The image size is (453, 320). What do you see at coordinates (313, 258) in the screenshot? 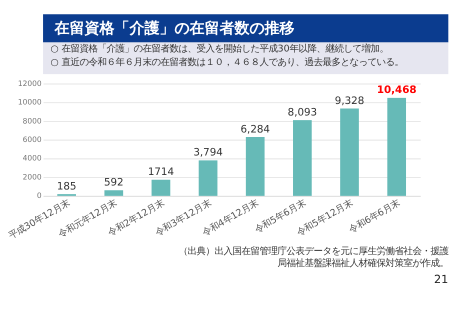
I see `text: （出典）出入国在留管理庁公表データを元に厚生労働省社会・援護局福祉基盤課福祉人材確保対策室が作成。` at bounding box center [313, 258].